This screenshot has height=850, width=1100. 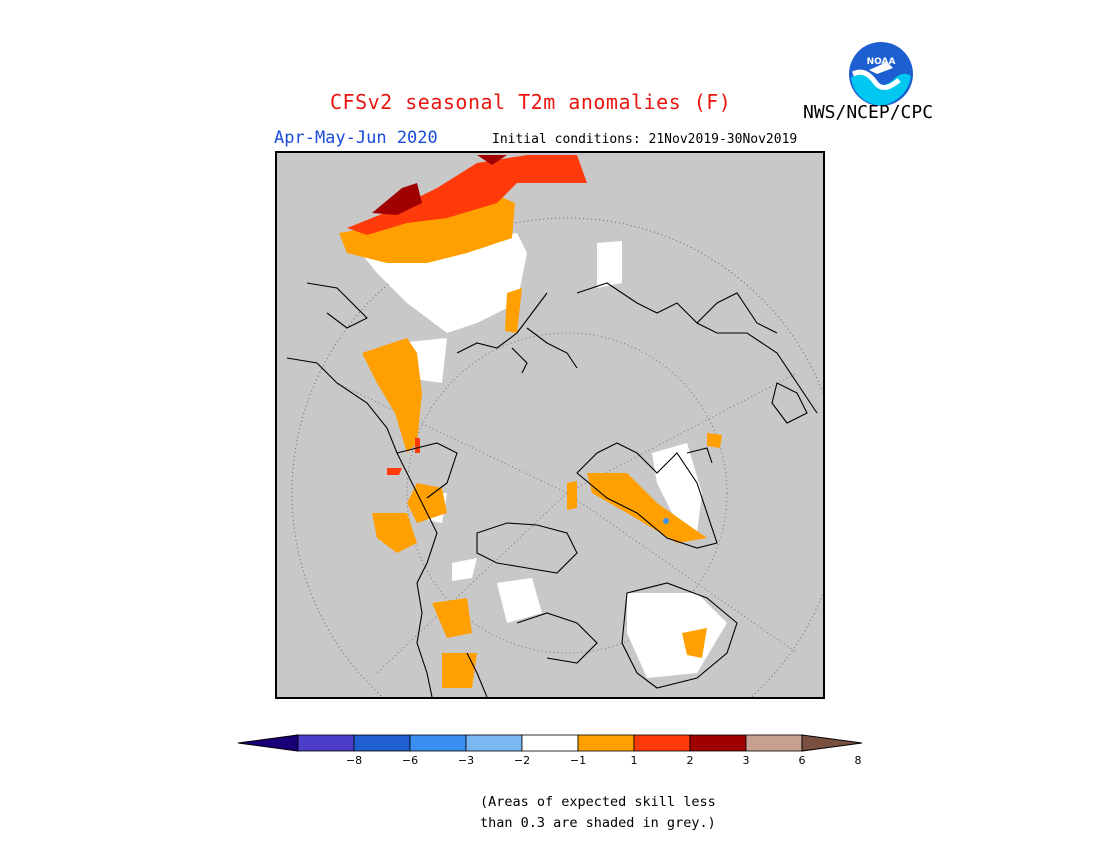 I want to click on colorbar-tick-label: 3, so click(x=746, y=760).